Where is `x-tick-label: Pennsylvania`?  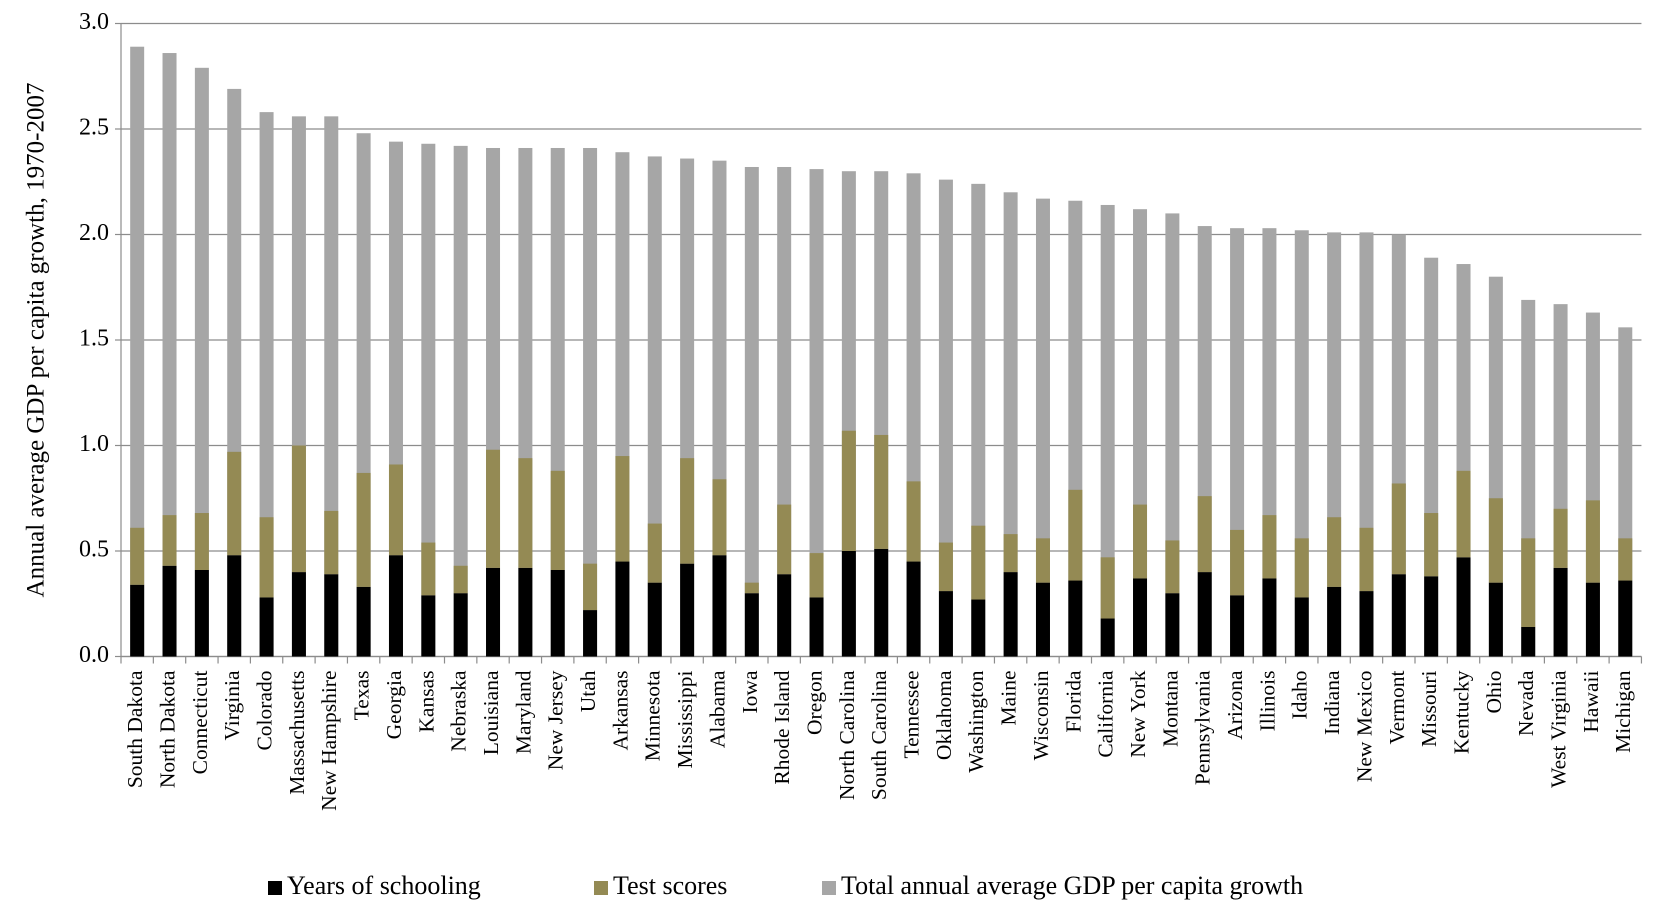
x-tick-label: Pennsylvania is located at coordinates (1203, 727).